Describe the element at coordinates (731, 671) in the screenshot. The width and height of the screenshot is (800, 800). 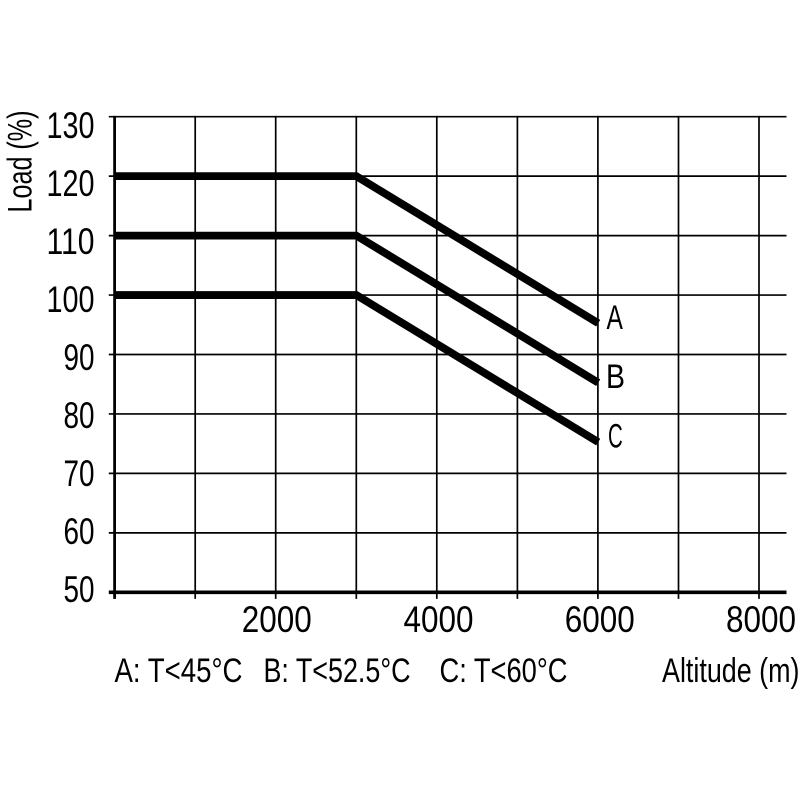
I see `svg-text: Altitude (m)` at that location.